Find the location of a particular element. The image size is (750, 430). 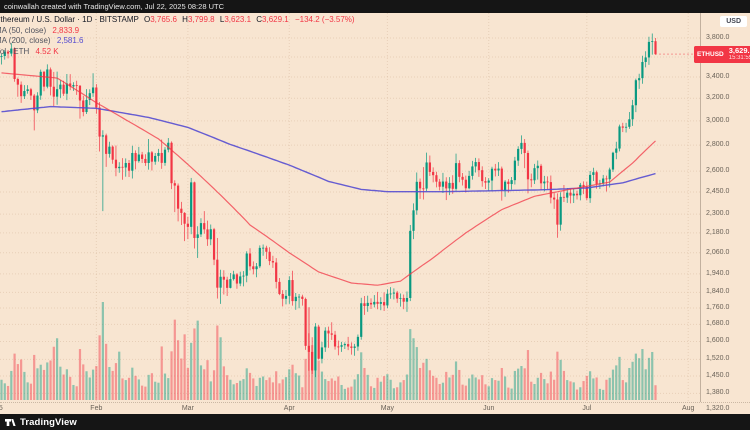

price-tick-label: 3,800.0 is located at coordinates (718, 37).